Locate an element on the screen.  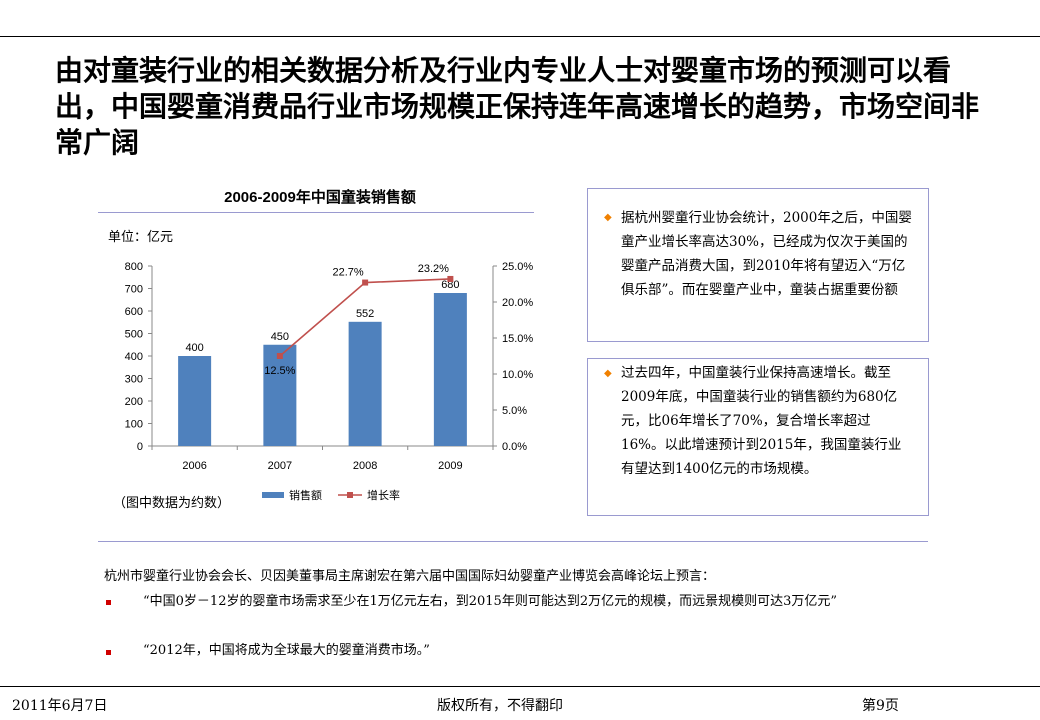
bar-2008 is located at coordinates (365, 383).